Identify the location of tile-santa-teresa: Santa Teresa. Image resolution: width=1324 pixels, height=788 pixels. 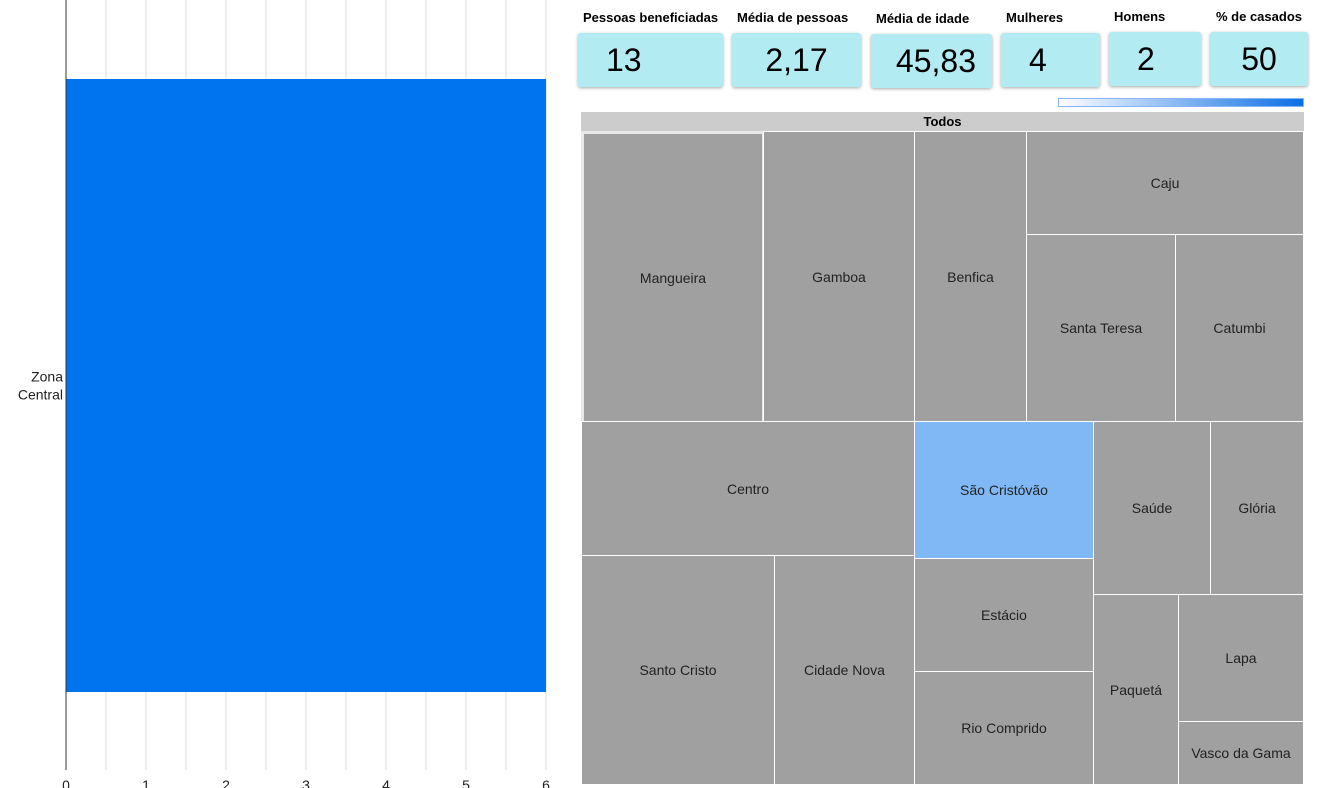
(1101, 328).